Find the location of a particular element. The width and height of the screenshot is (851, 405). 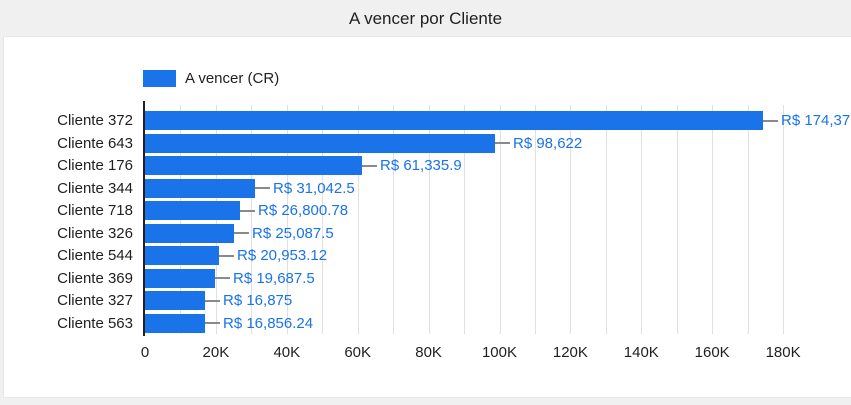

value-annotation: R$ 61,335.9 is located at coordinates (412, 165).